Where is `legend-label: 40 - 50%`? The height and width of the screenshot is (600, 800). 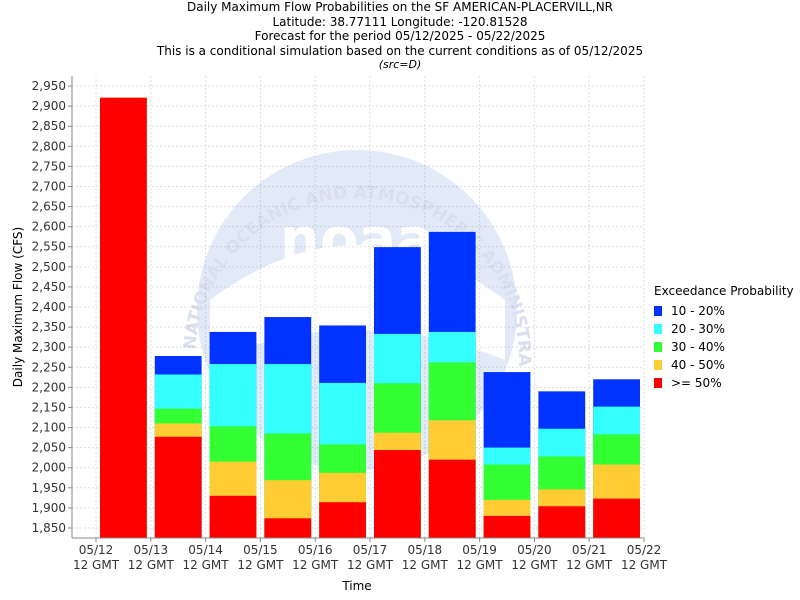
legend-label: 40 - 50% is located at coordinates (698, 365).